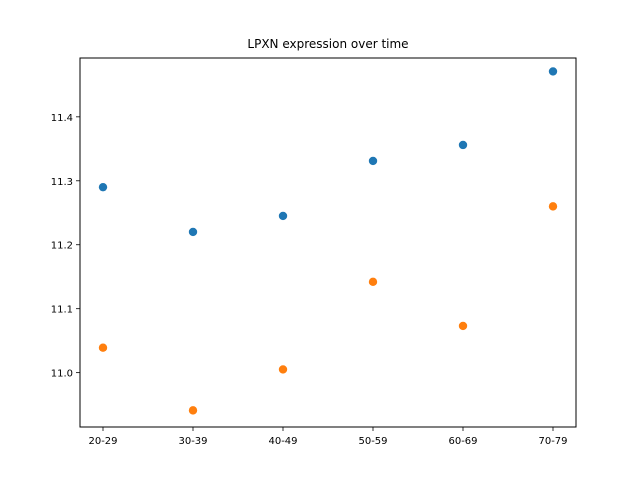 Image resolution: width=640 pixels, height=480 pixels. What do you see at coordinates (62, 118) in the screenshot?
I see `y-tick-label: 11.4` at bounding box center [62, 118].